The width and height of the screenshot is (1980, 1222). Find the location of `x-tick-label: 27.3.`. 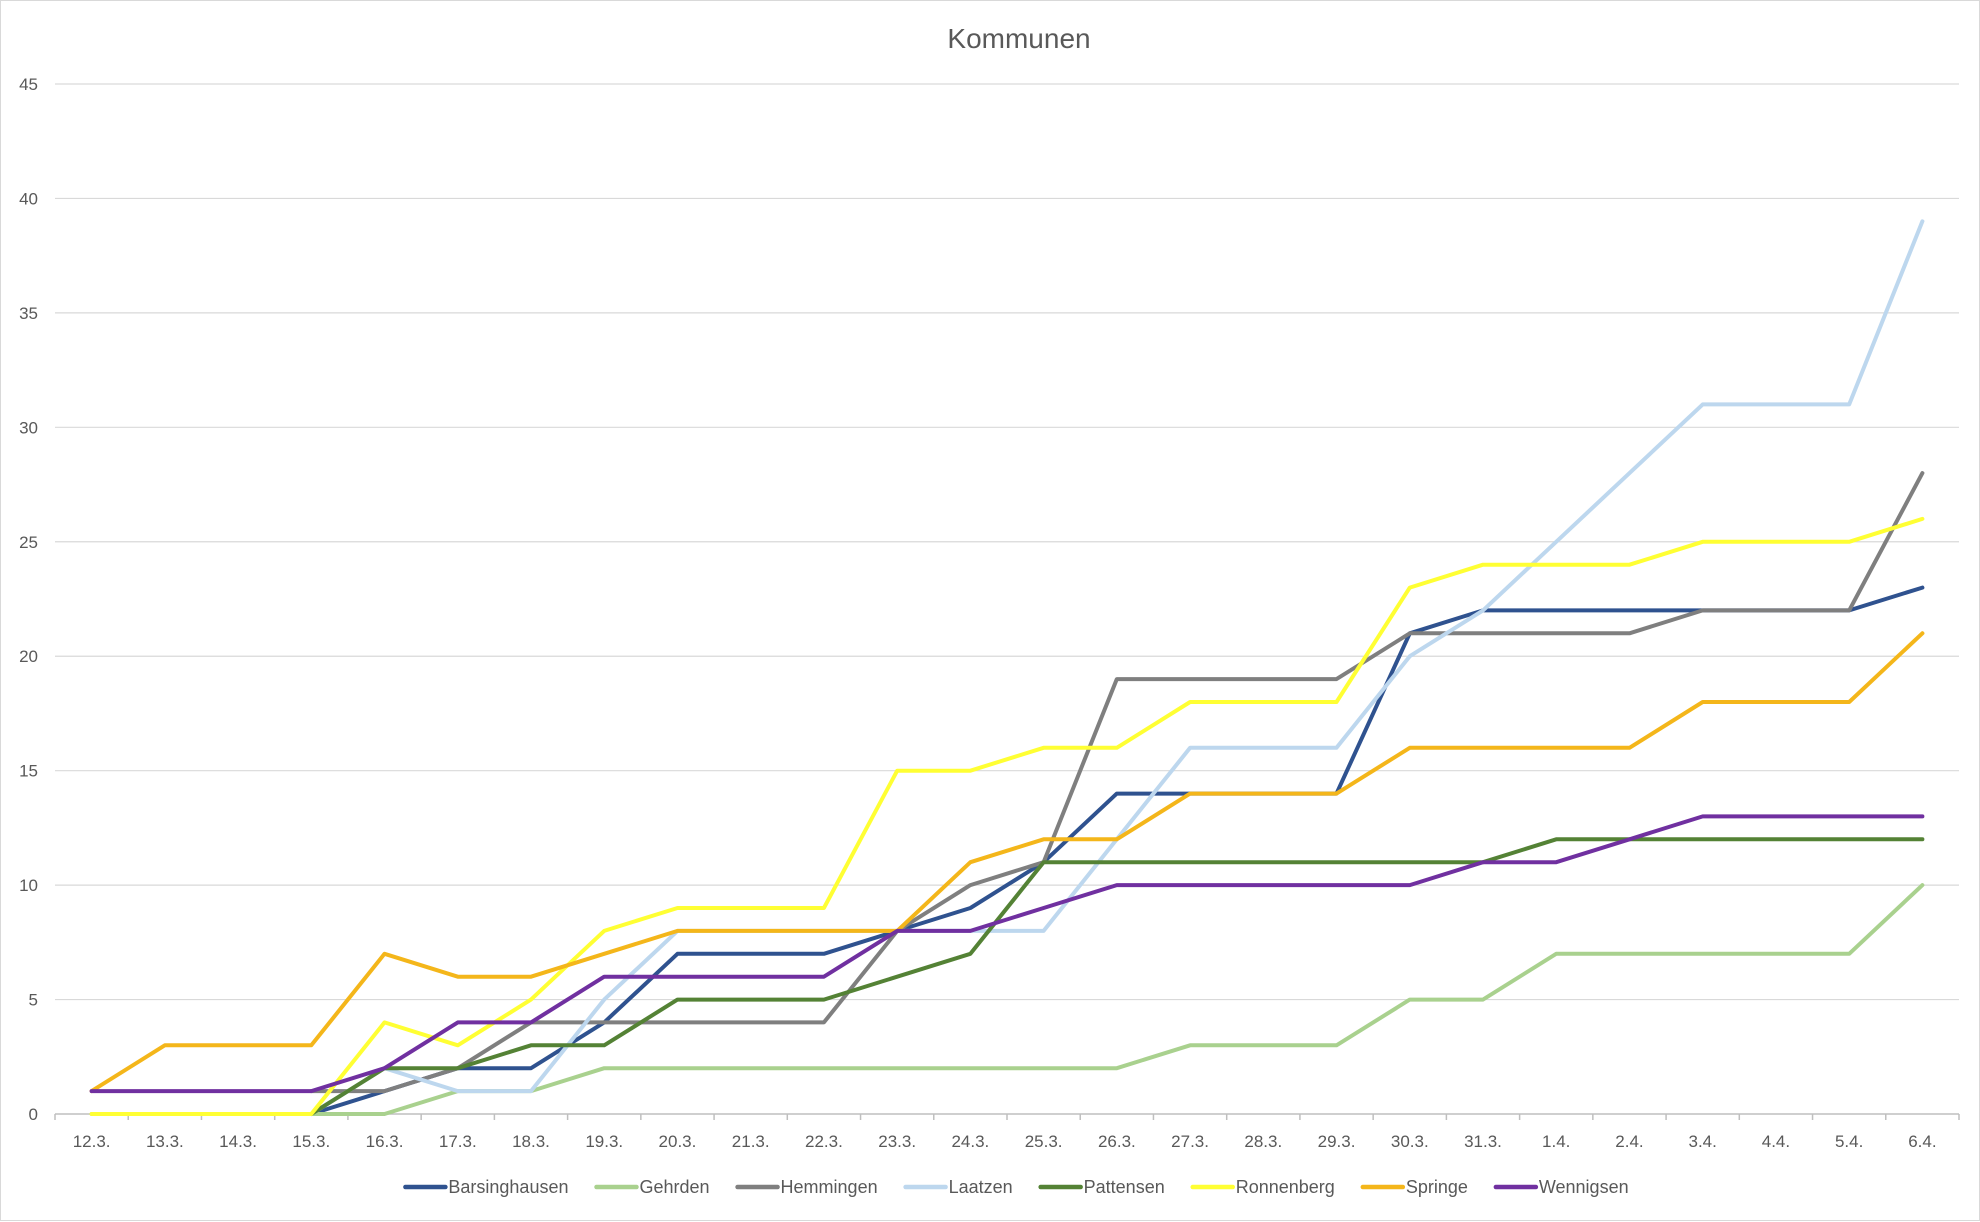

x-tick-label: 27.3. is located at coordinates (1190, 1141).